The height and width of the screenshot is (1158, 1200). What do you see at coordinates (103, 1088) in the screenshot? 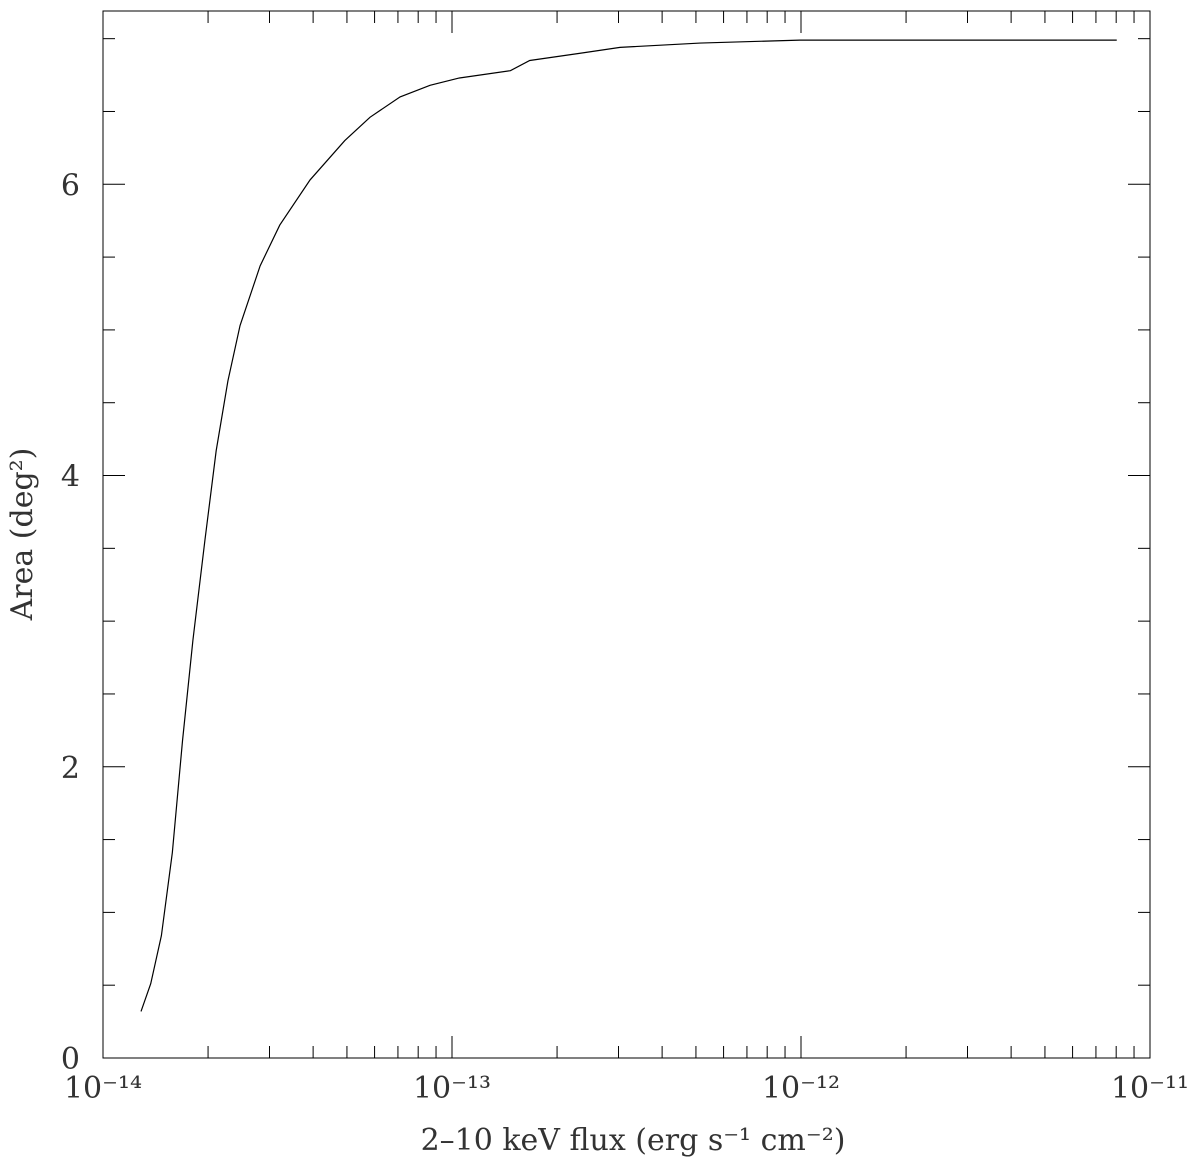
I see `x-tick-label: 10⁻¹⁴` at bounding box center [103, 1088].